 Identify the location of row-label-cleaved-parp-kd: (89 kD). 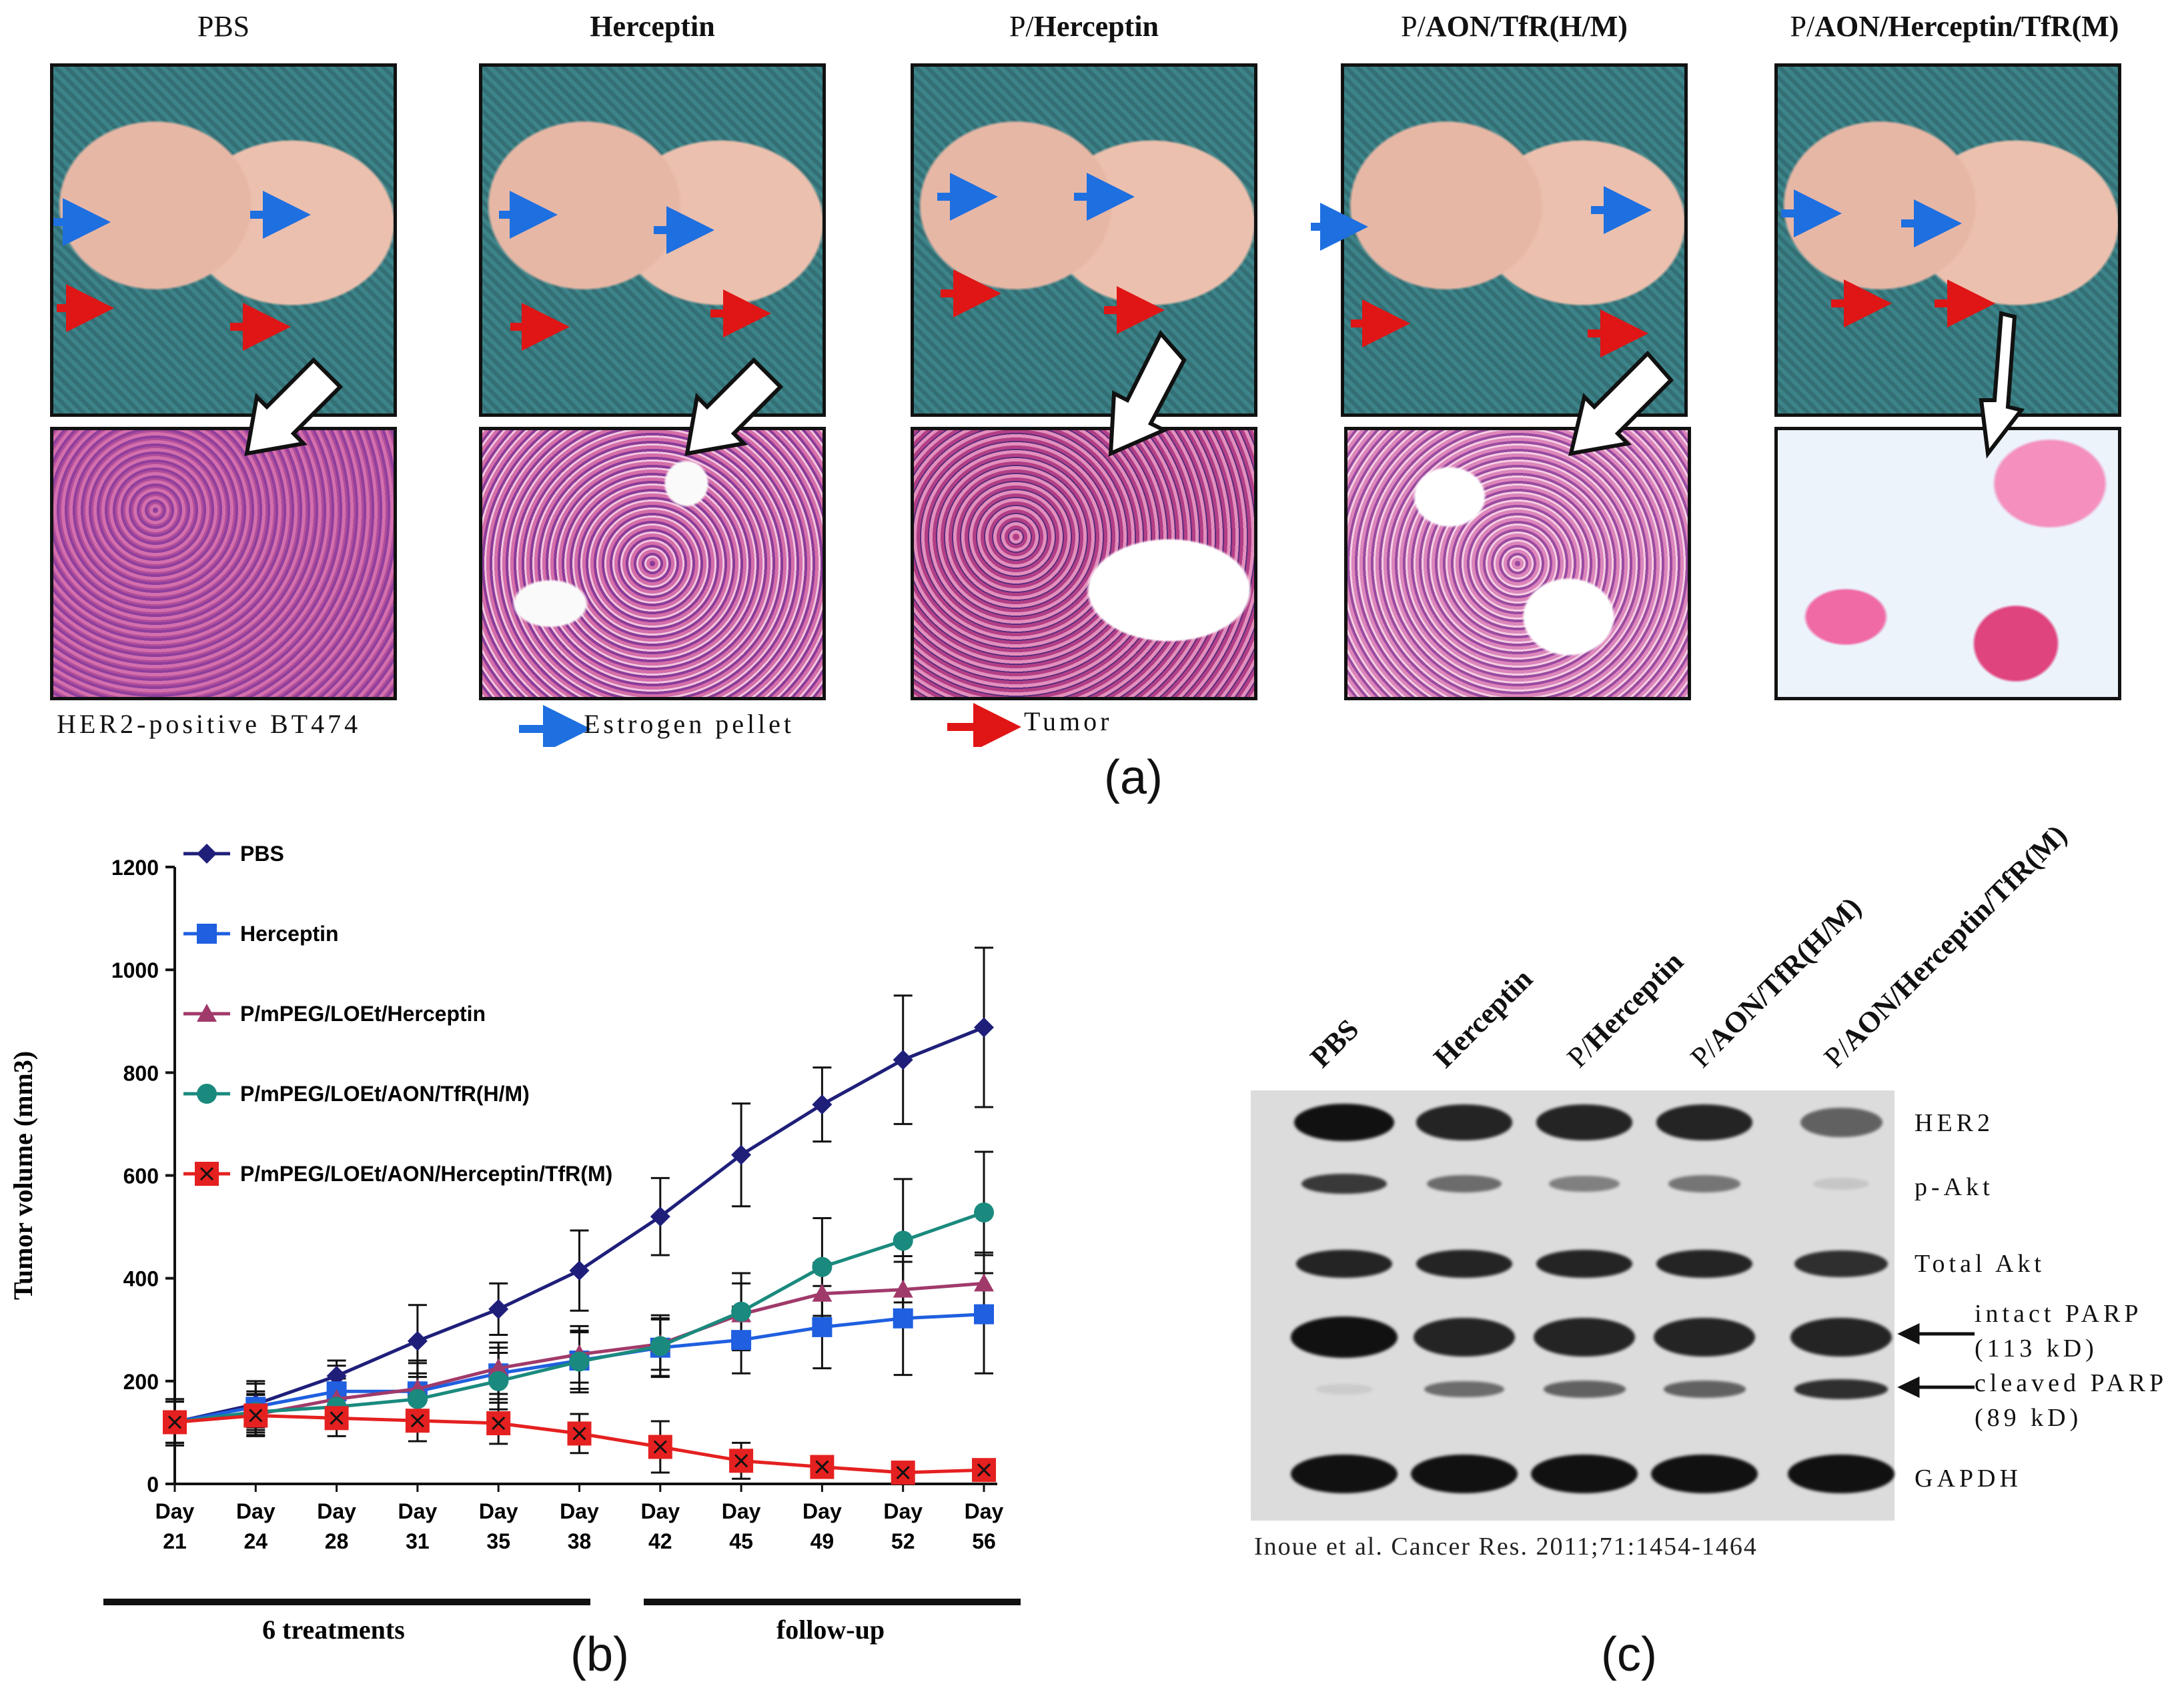
(2029, 1418).